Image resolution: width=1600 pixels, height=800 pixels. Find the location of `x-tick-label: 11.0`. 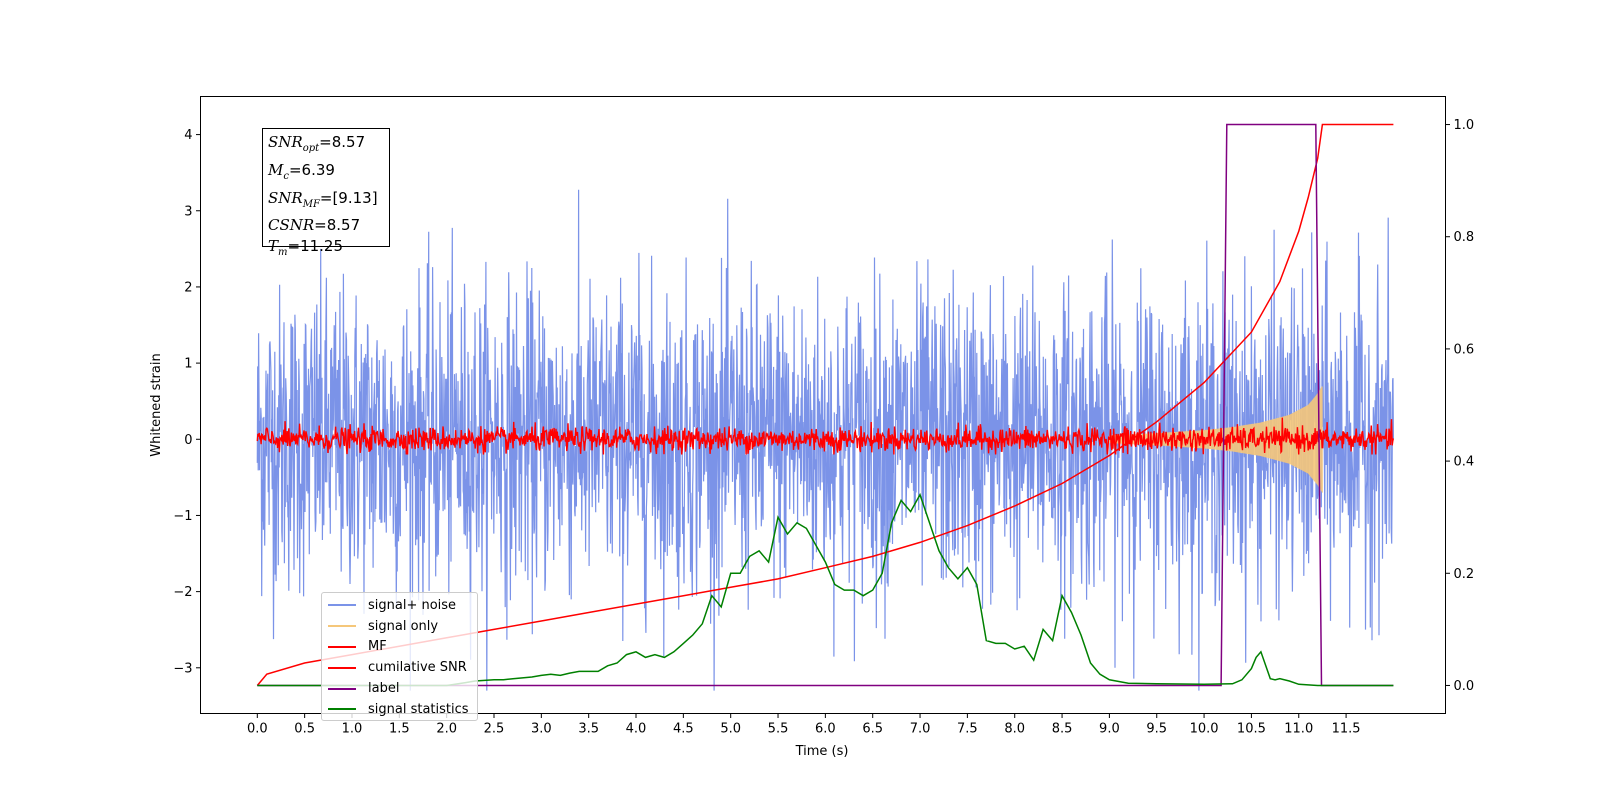

x-tick-label: 11.0 is located at coordinates (1298, 729).